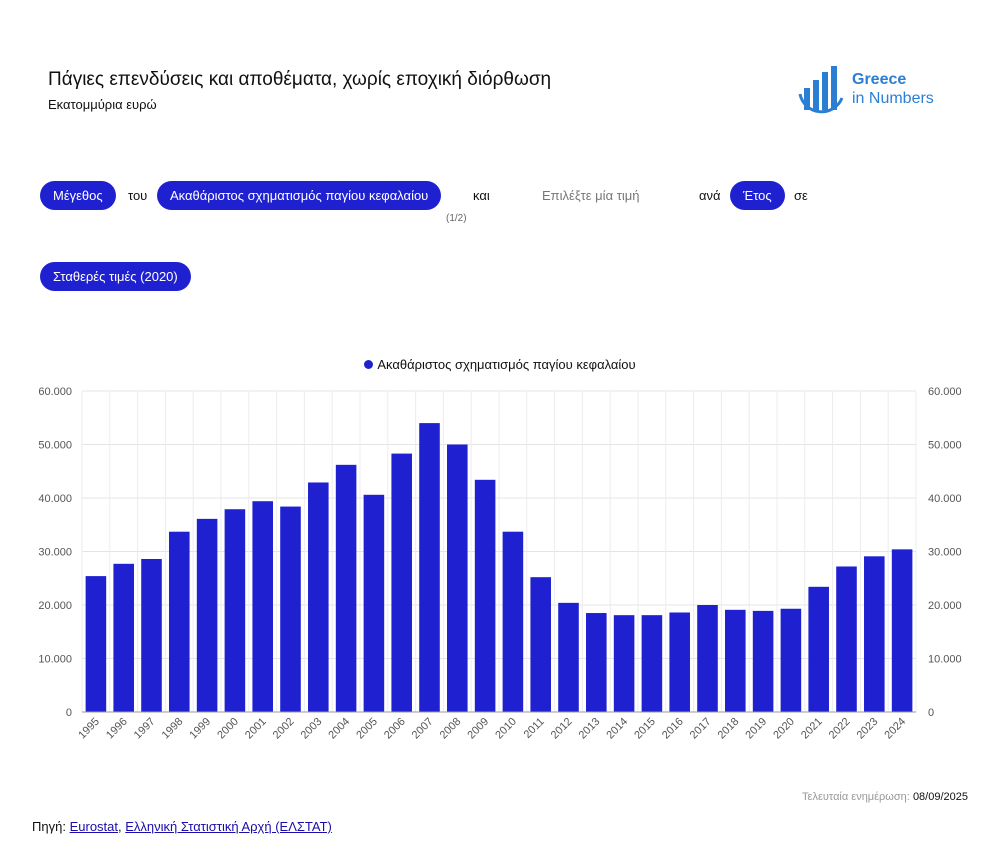 The height and width of the screenshot is (861, 1000). Describe the element at coordinates (290, 609) in the screenshot. I see `bar-2002` at that location.